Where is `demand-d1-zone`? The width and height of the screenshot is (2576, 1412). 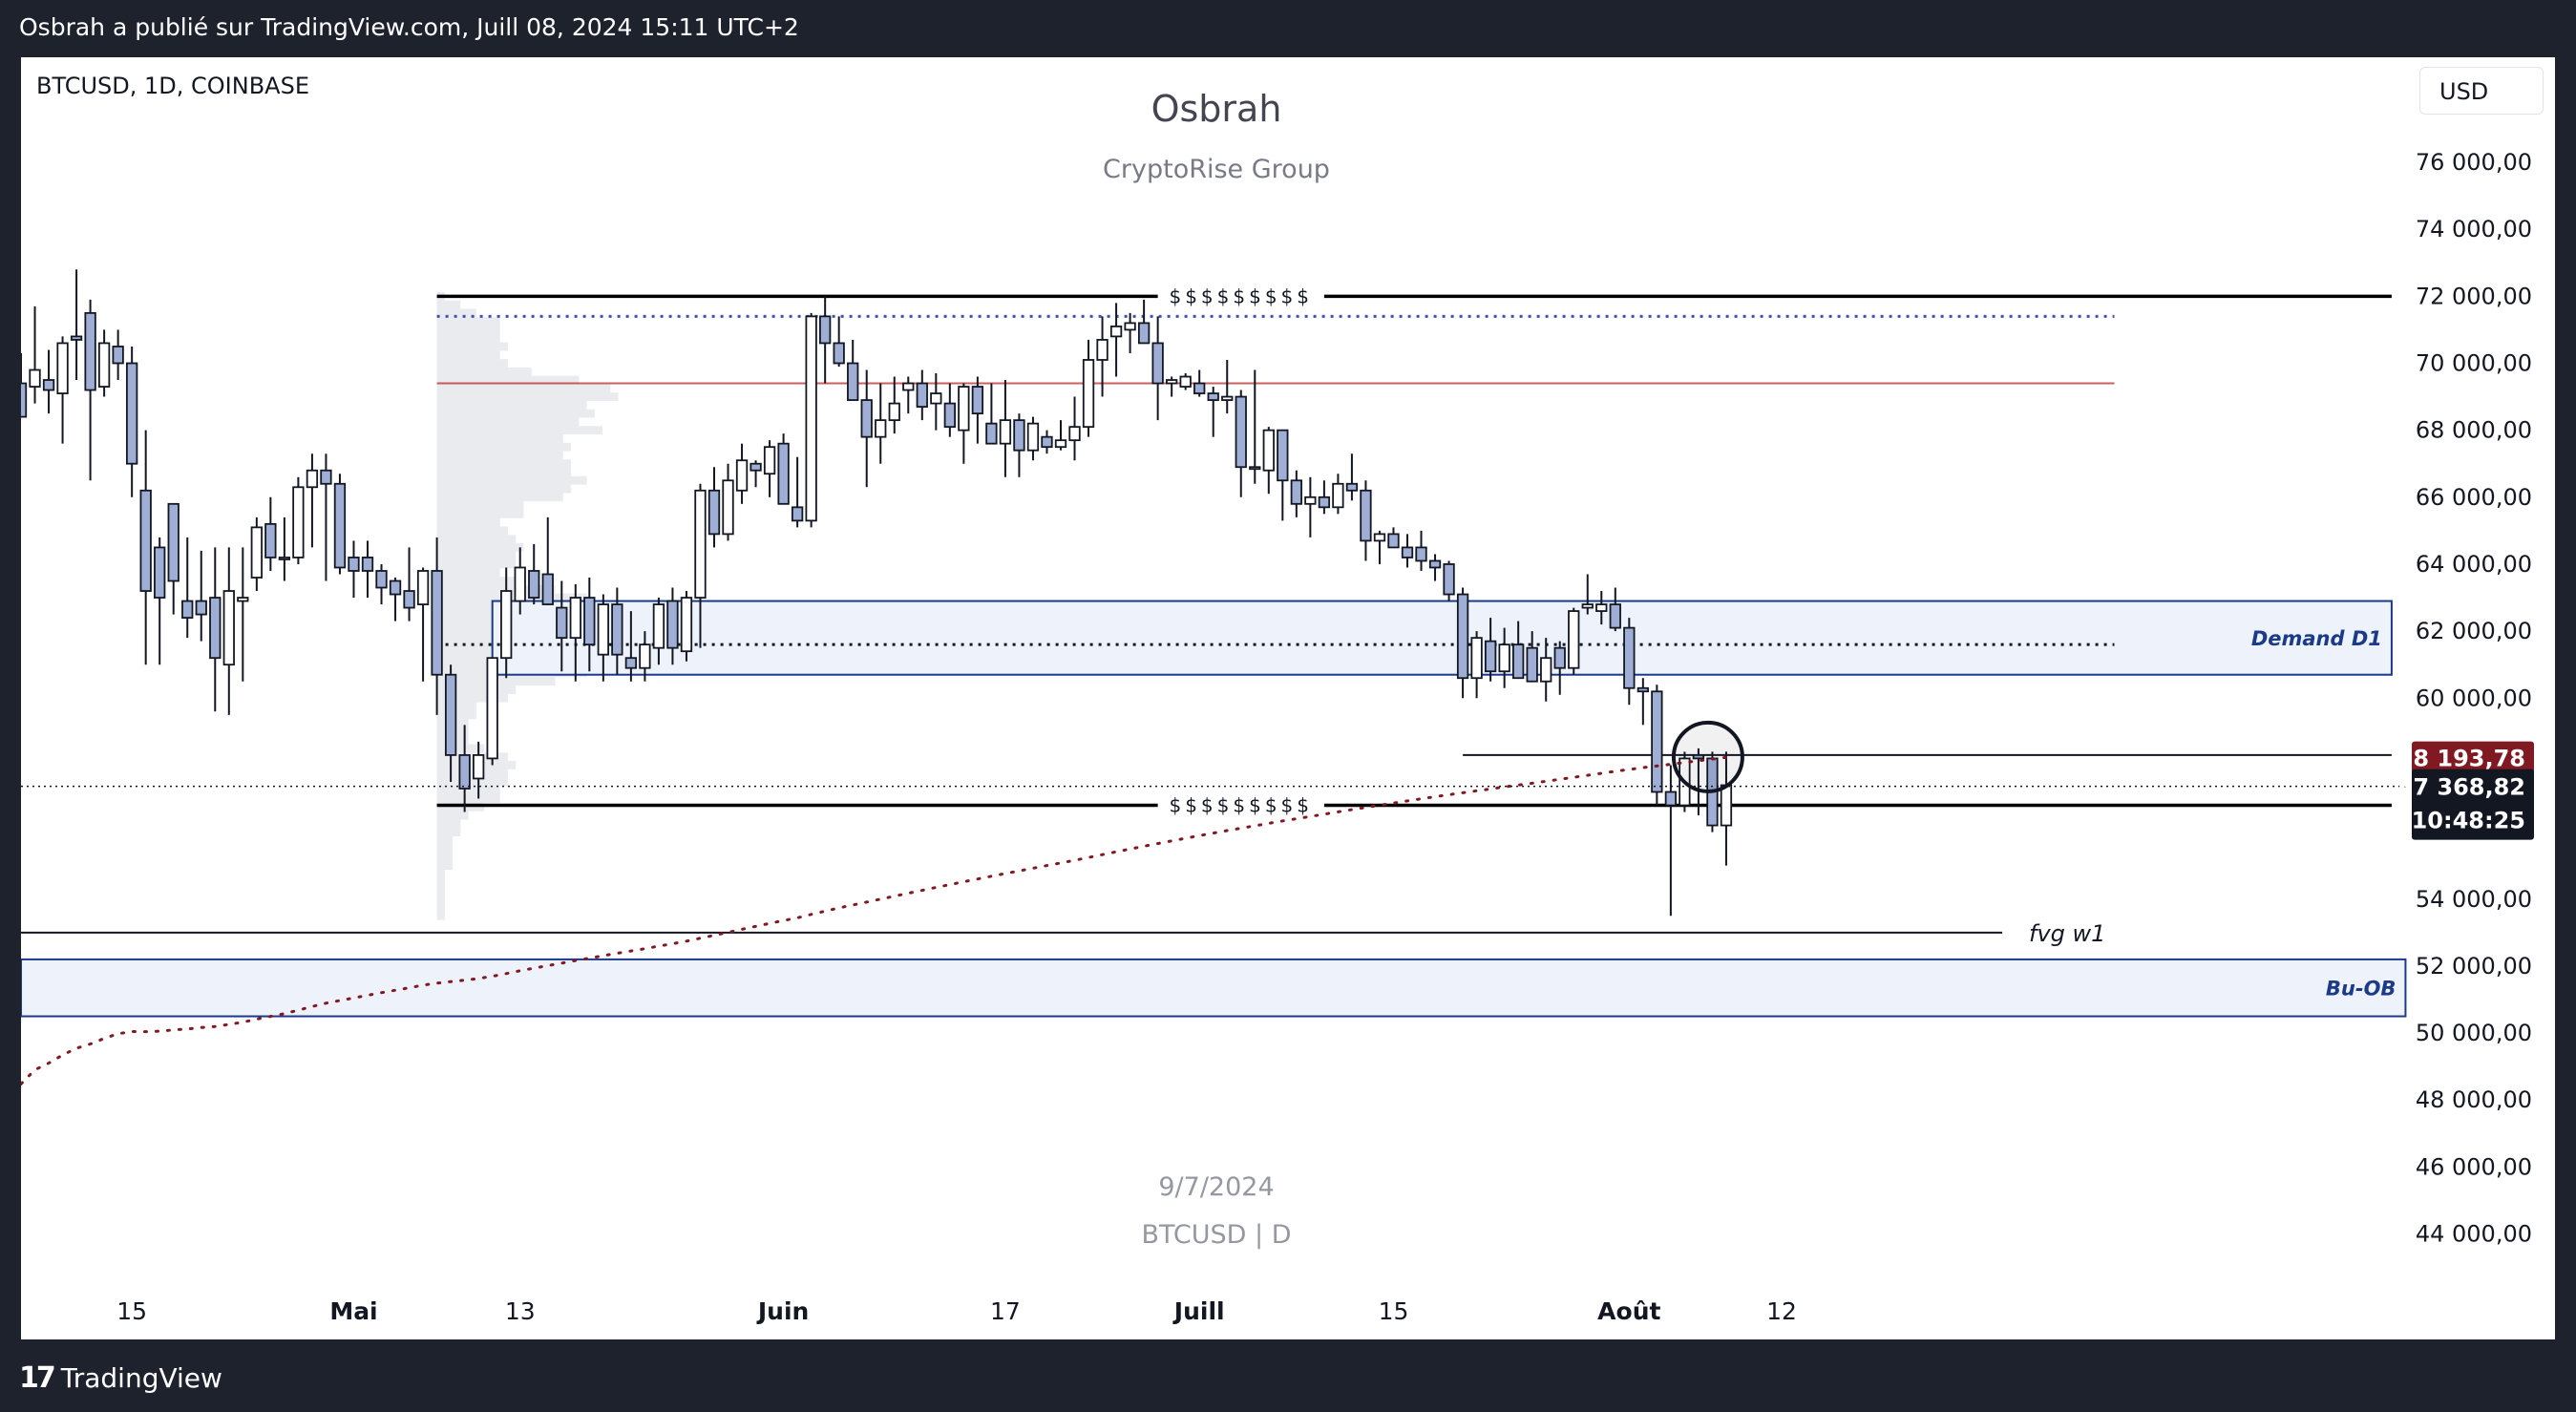 demand-d1-zone is located at coordinates (1442, 638).